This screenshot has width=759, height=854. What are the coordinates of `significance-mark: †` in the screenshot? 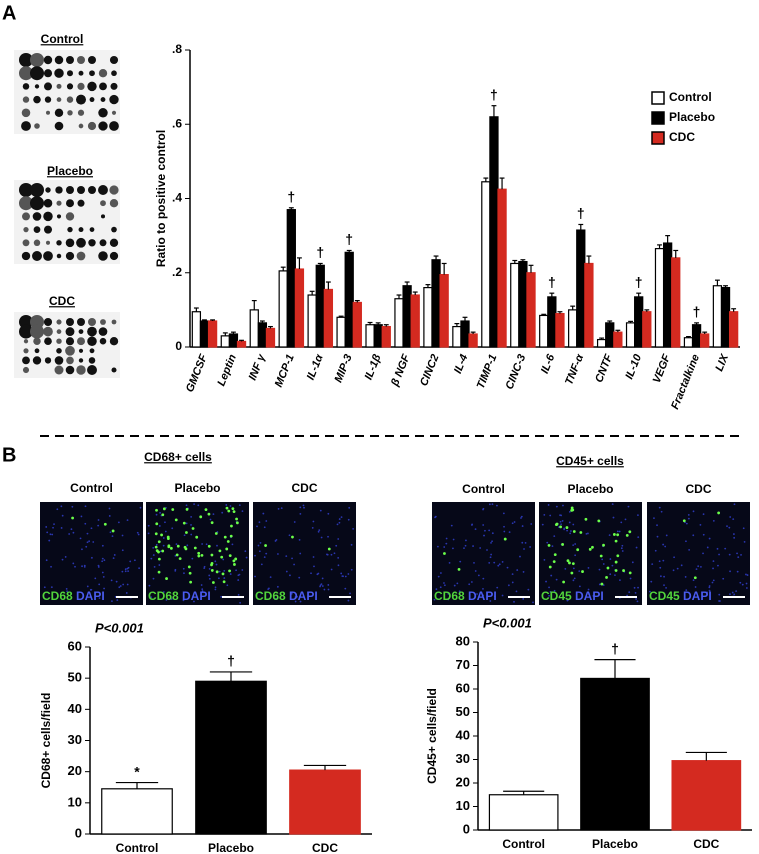 It's located at (581, 213).